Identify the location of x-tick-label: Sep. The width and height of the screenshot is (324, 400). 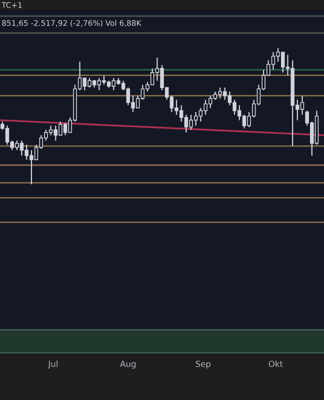
(203, 364).